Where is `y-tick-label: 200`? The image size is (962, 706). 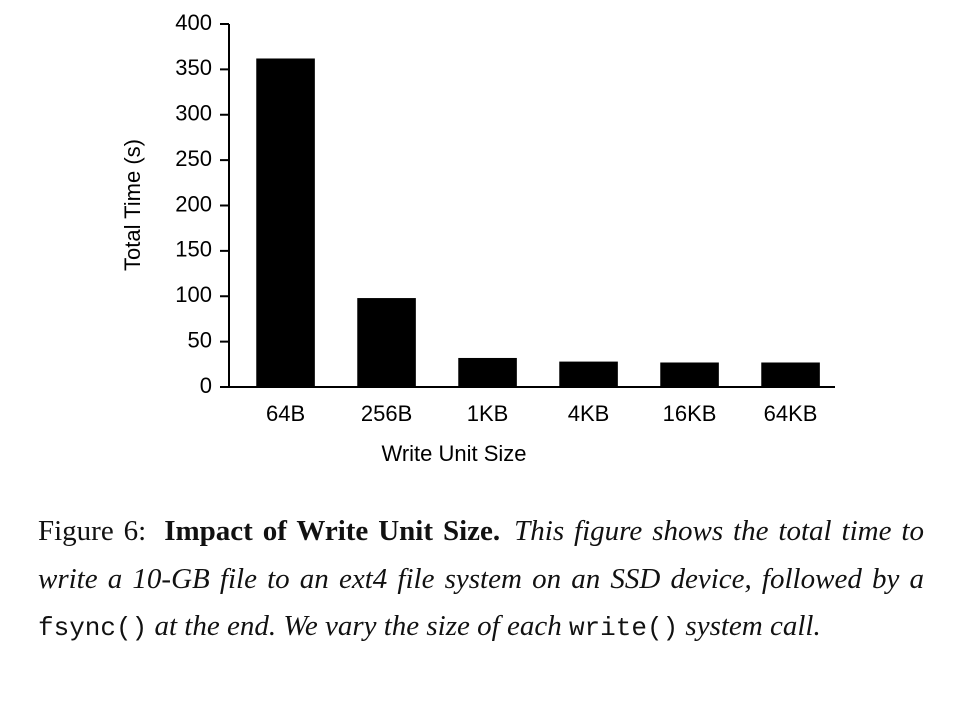
y-tick-label: 200 is located at coordinates (193, 203).